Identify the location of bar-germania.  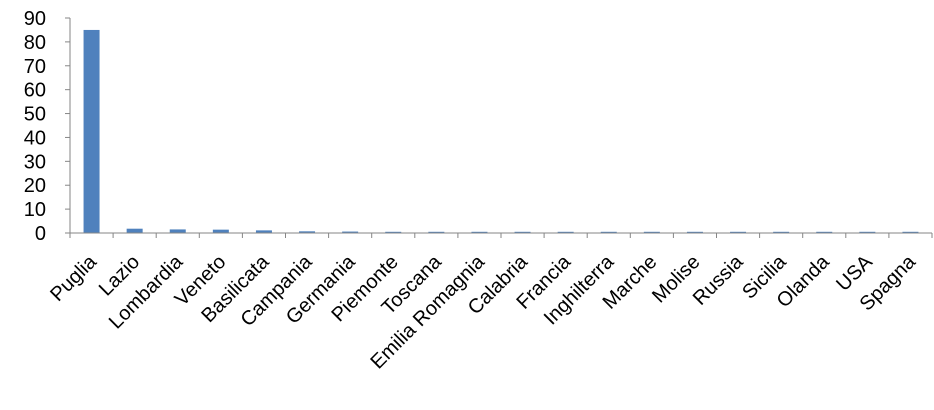
(350, 232).